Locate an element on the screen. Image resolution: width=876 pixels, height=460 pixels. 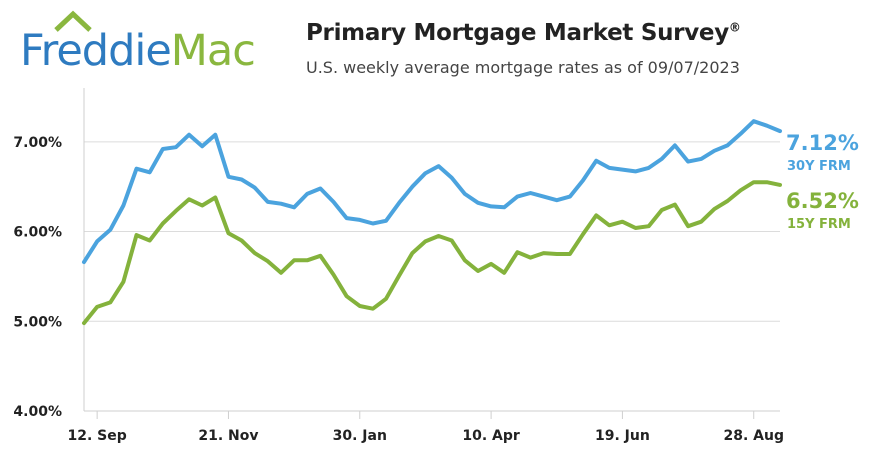
x-tick-label: 10. Apr is located at coordinates (491, 436).